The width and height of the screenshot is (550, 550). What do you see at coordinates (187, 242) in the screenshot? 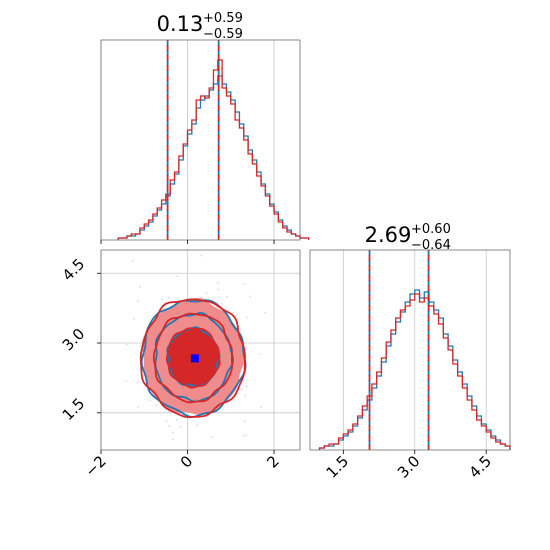
I see `x-tick-marks` at bounding box center [187, 242].